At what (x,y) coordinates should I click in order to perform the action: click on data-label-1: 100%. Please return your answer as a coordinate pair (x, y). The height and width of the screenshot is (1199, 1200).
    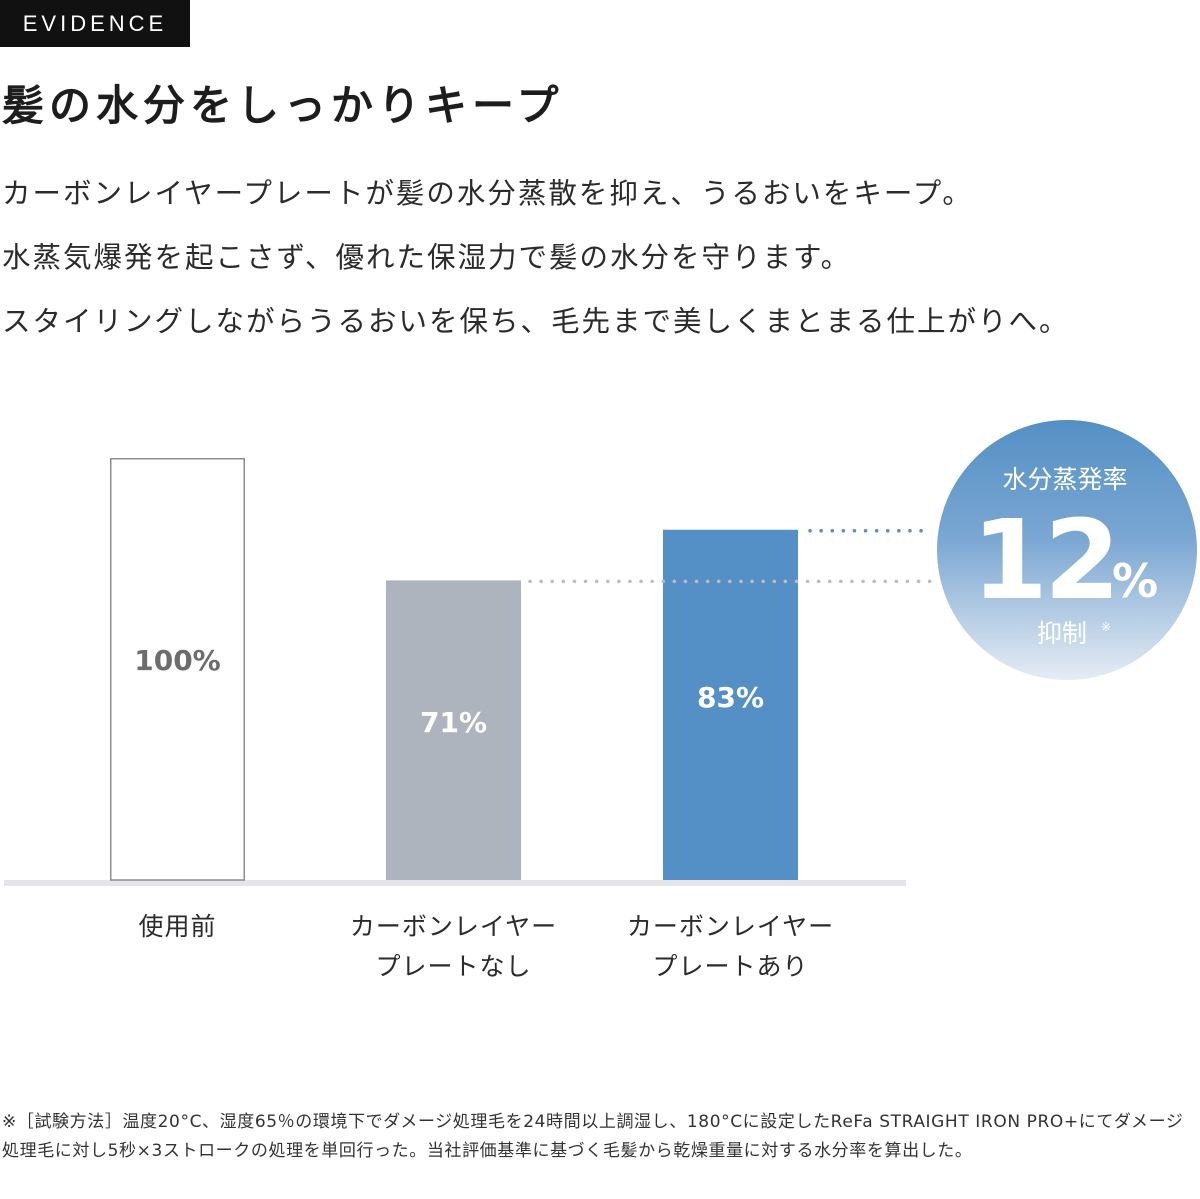
    Looking at the image, I should click on (177, 660).